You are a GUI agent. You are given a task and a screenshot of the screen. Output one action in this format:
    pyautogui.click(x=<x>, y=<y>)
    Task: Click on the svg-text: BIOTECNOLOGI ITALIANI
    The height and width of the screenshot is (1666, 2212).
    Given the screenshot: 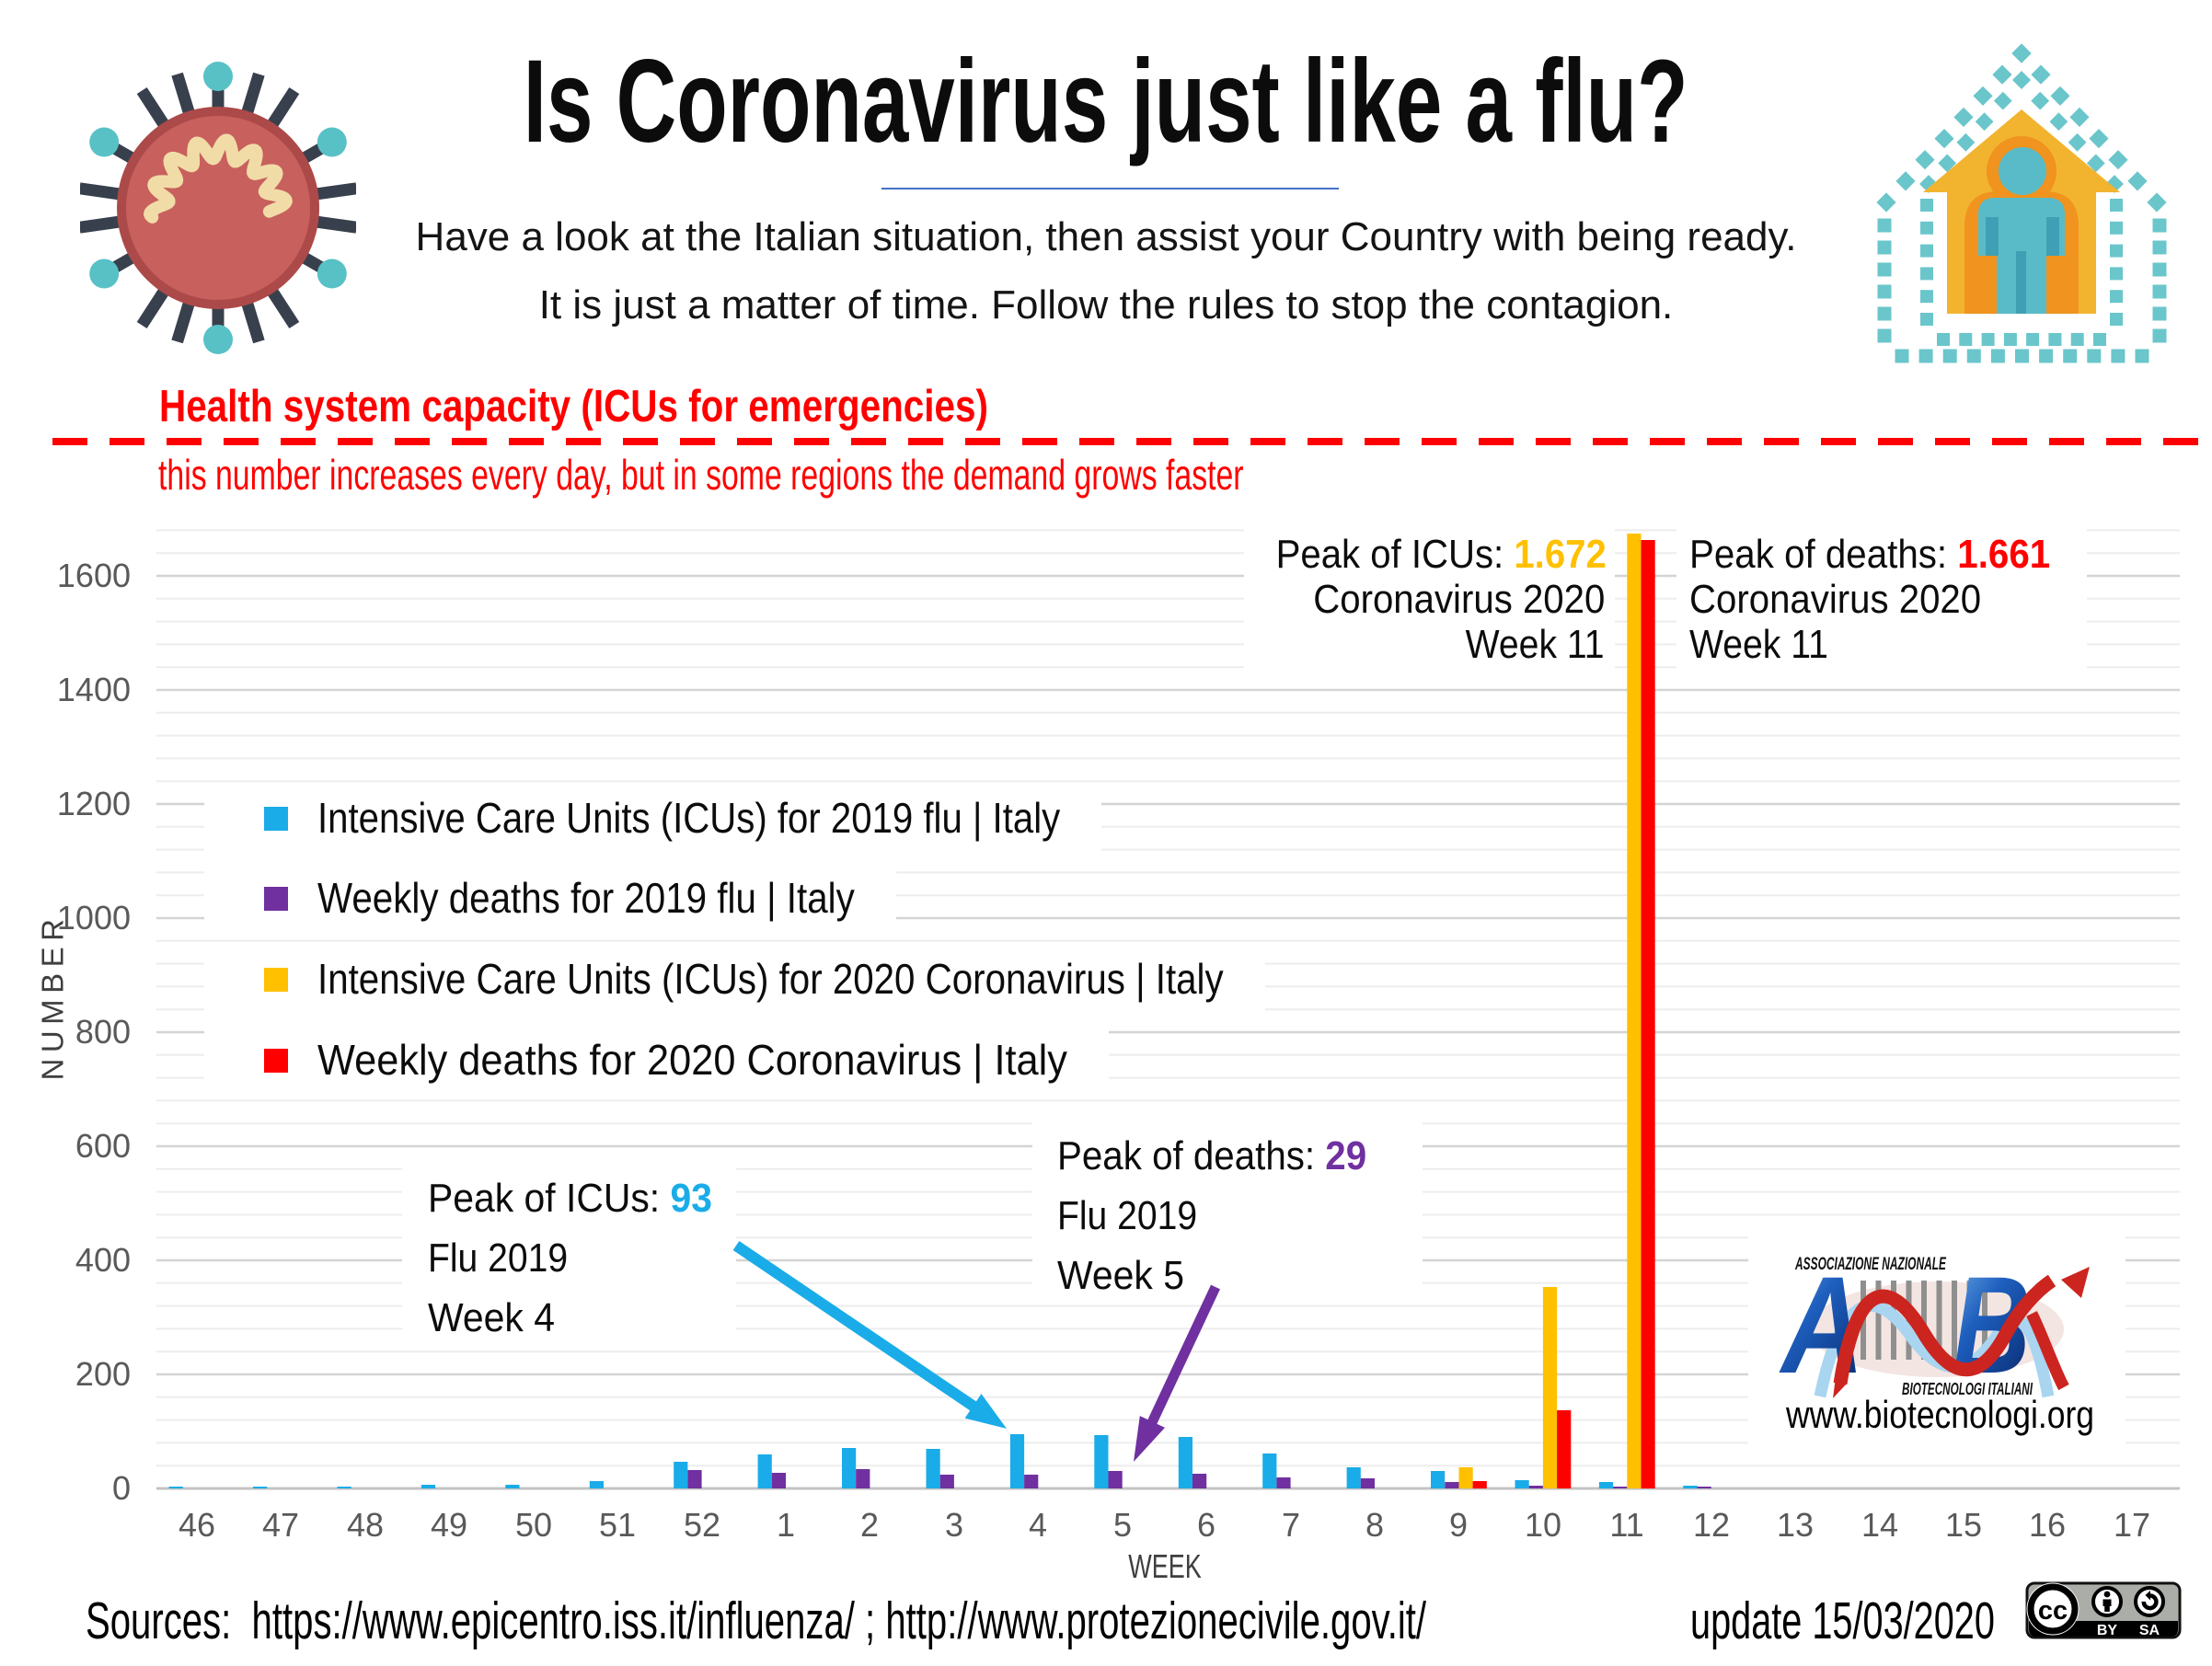 What is the action you would take?
    pyautogui.click(x=1967, y=1389)
    